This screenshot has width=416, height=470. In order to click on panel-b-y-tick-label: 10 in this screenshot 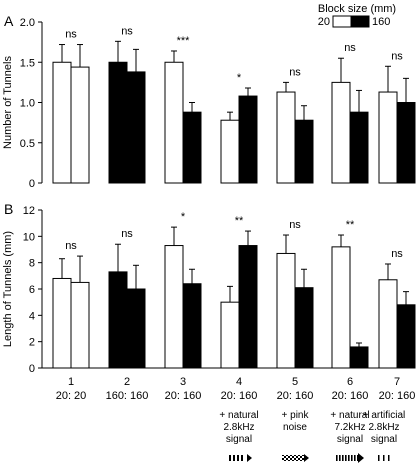, I will do `click(29, 237)`.